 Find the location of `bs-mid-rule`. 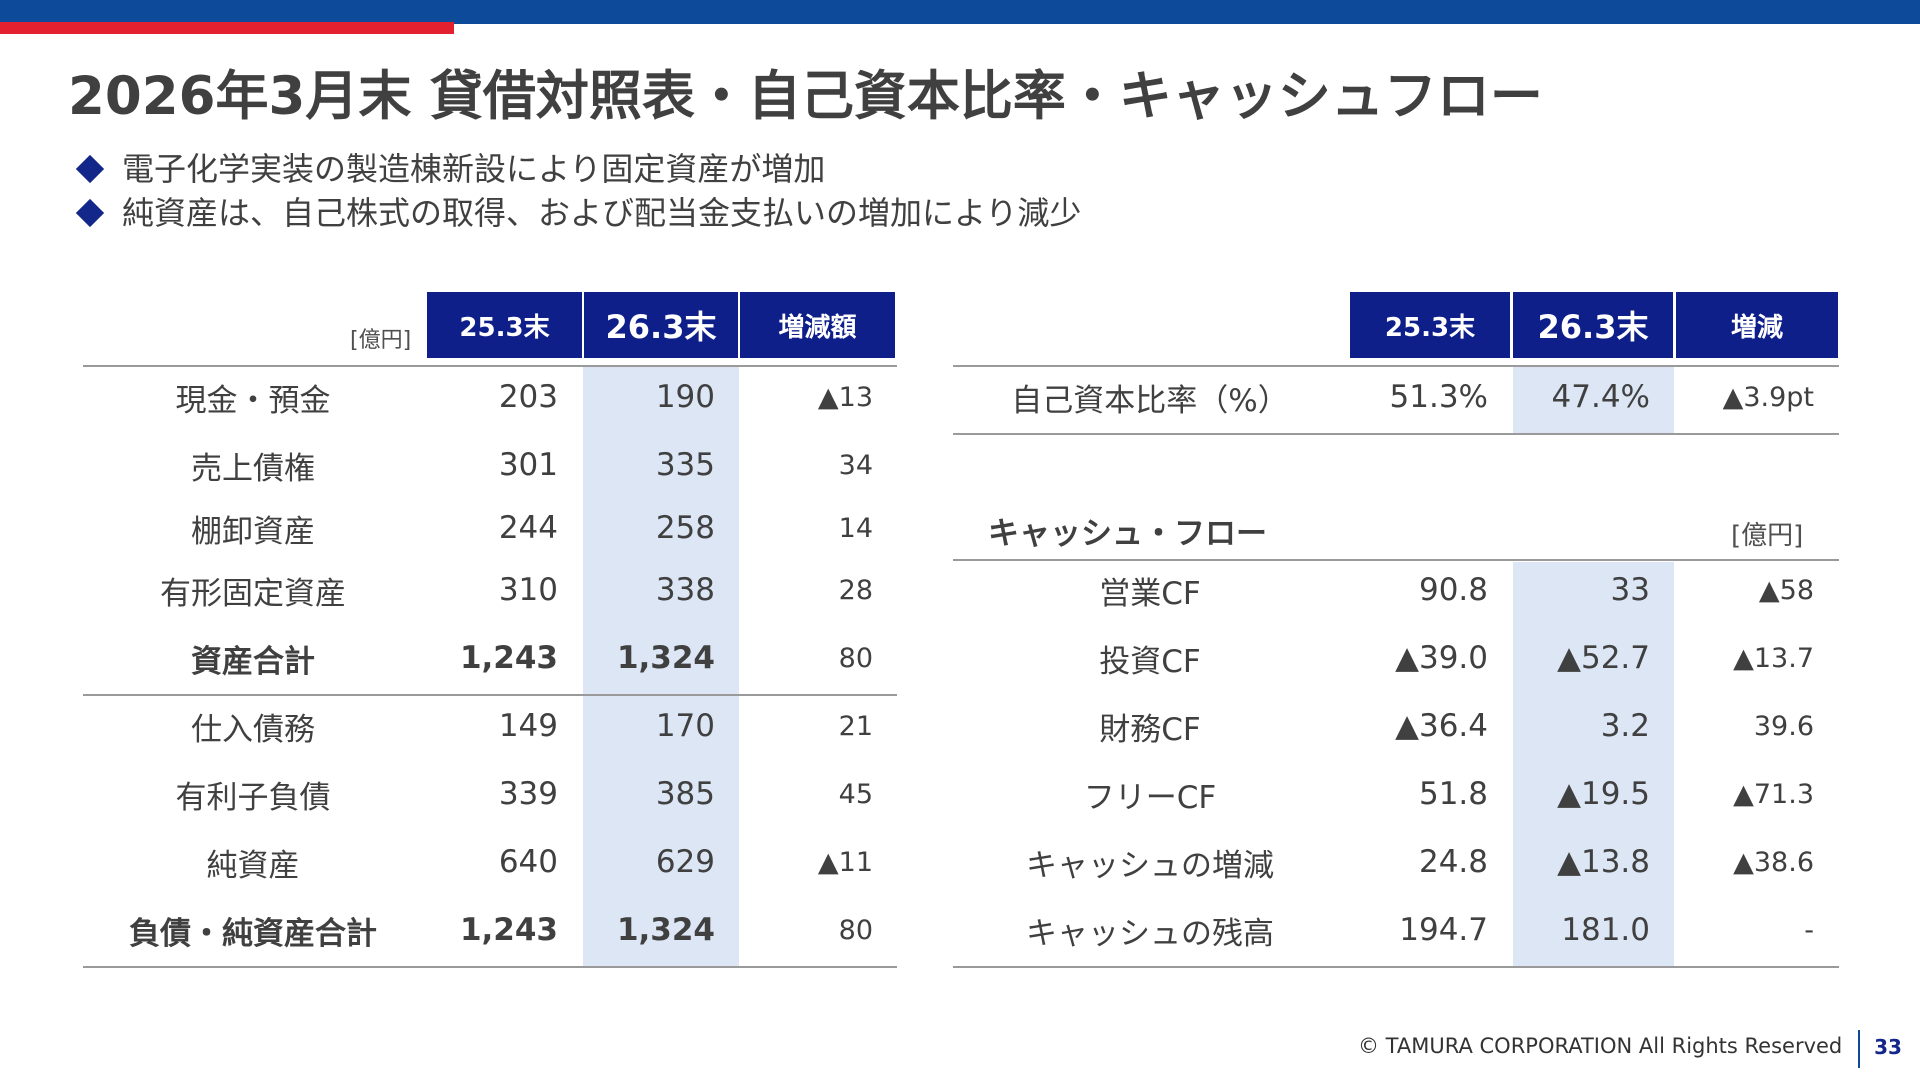

bs-mid-rule is located at coordinates (490, 695).